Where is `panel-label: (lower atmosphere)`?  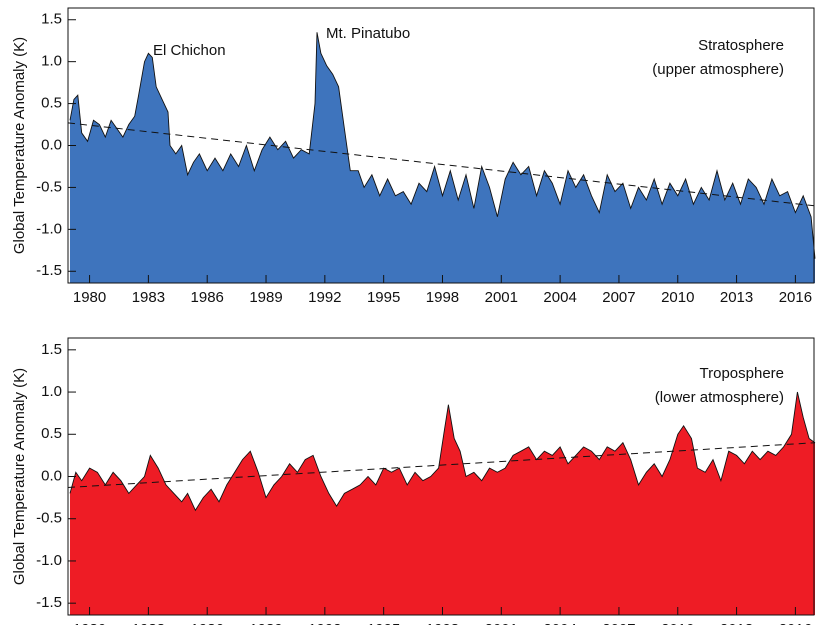 panel-label: (lower atmosphere) is located at coordinates (719, 397).